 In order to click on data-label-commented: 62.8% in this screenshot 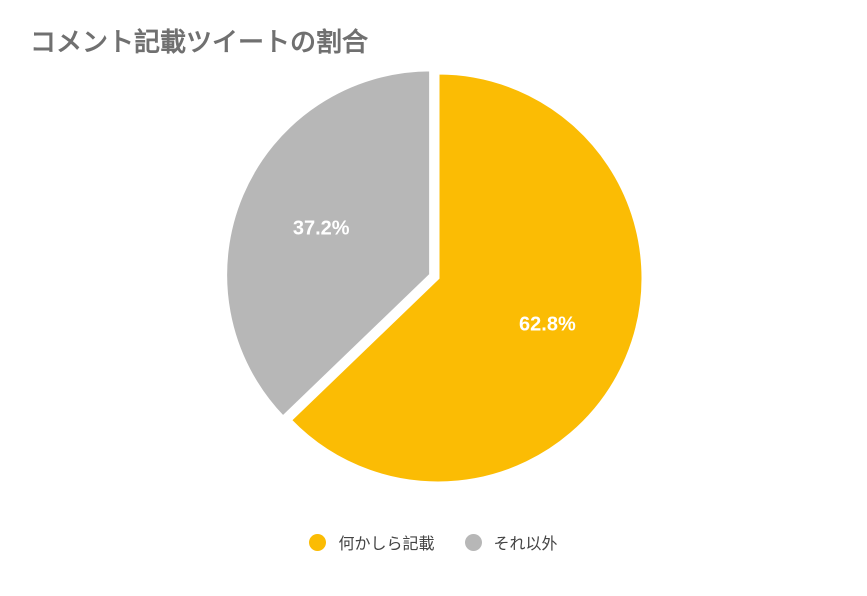, I will do `click(547, 325)`.